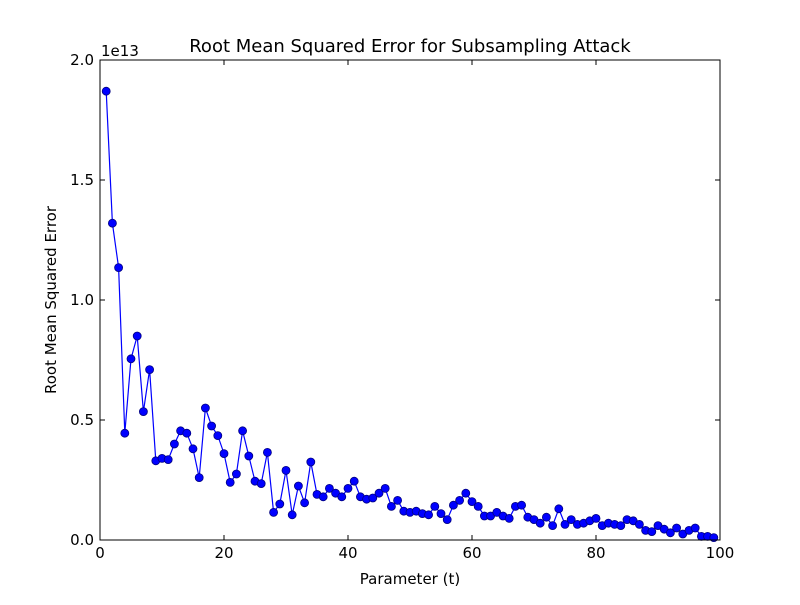 This screenshot has width=800, height=605. I want to click on y-tick-label: 1.0, so click(82, 300).